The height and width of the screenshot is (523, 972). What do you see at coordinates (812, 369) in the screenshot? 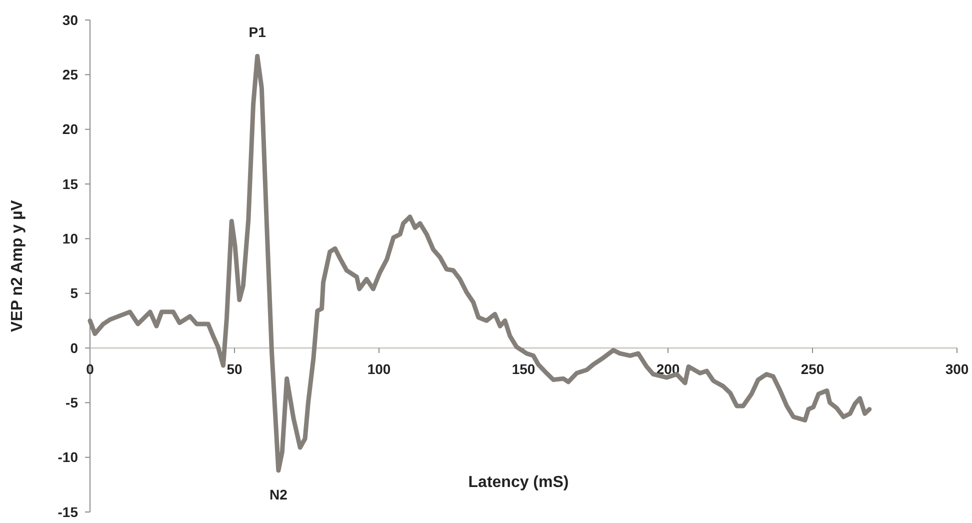
I see `x-tick-label: 250` at bounding box center [812, 369].